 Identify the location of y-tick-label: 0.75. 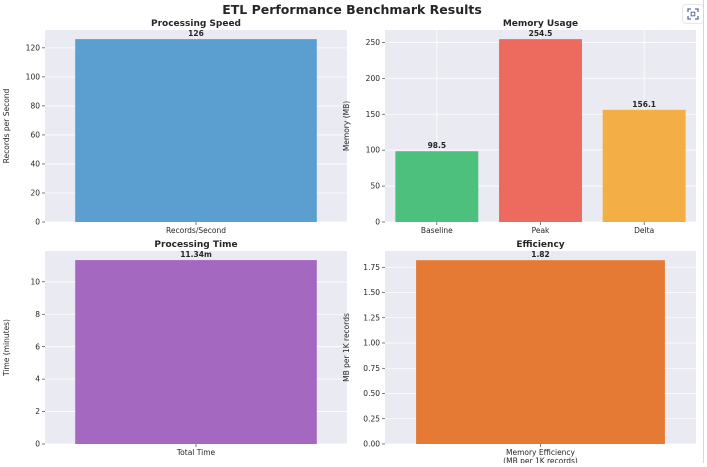
(371, 368).